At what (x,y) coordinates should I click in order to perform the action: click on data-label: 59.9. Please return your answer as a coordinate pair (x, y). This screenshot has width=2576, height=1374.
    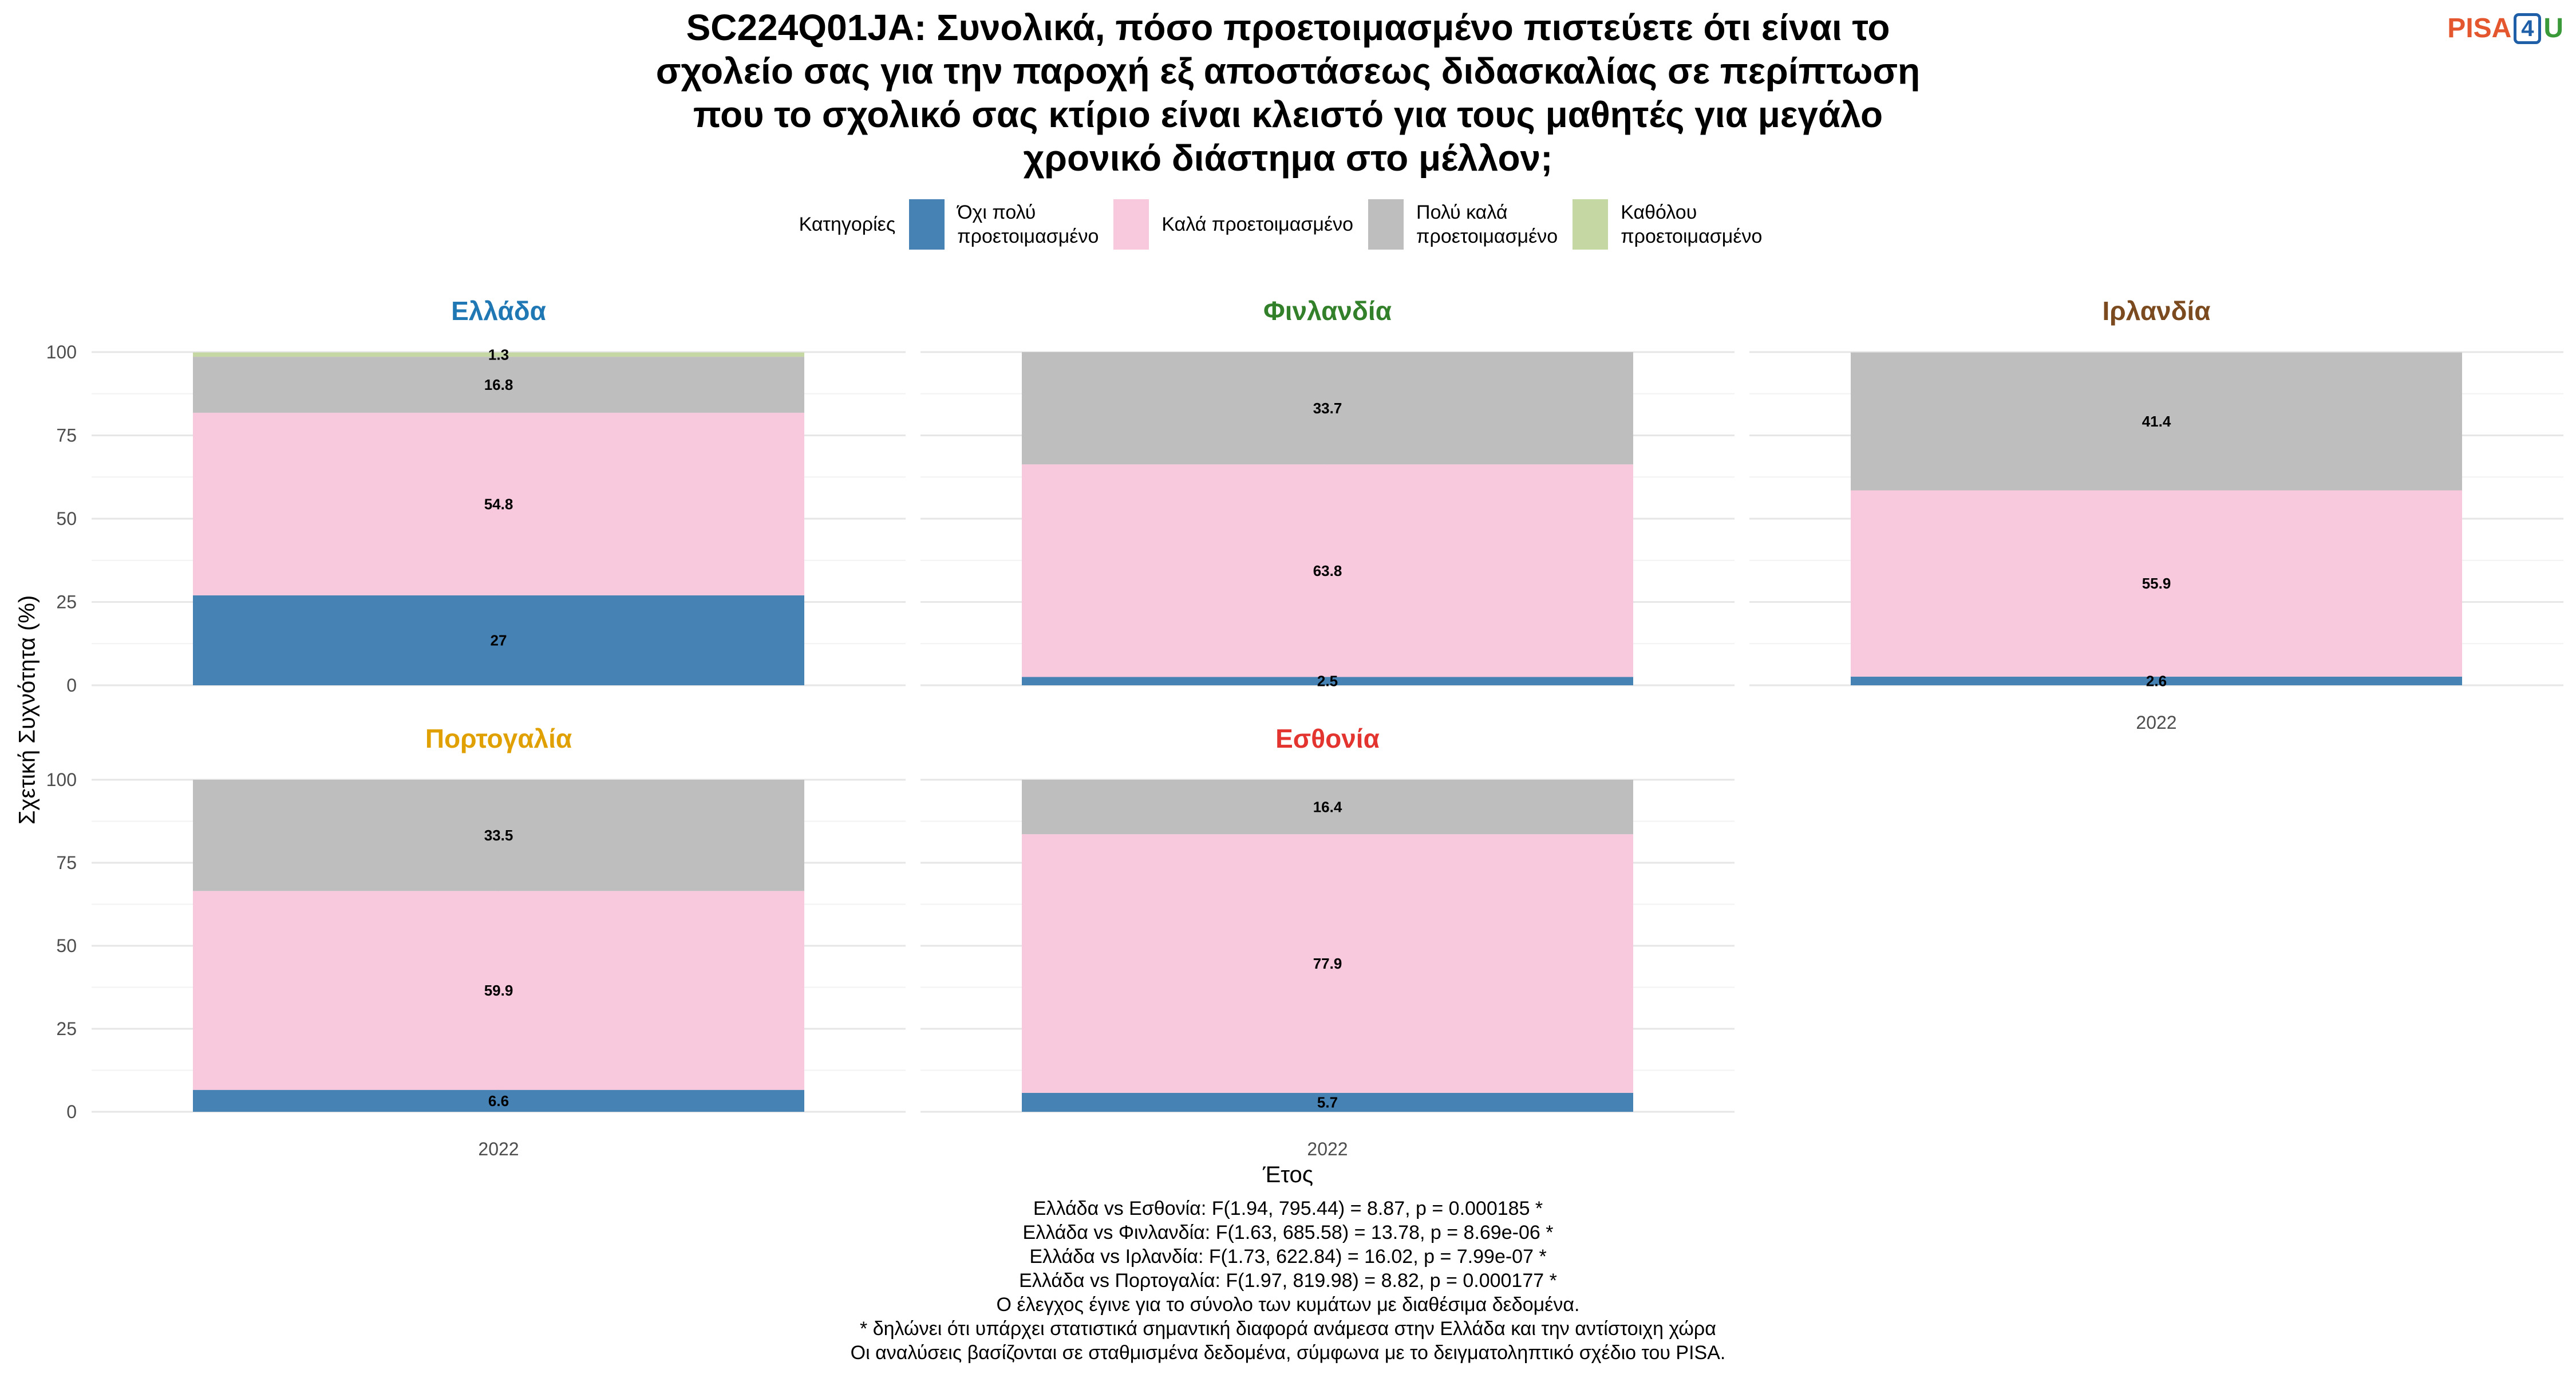
    Looking at the image, I should click on (498, 990).